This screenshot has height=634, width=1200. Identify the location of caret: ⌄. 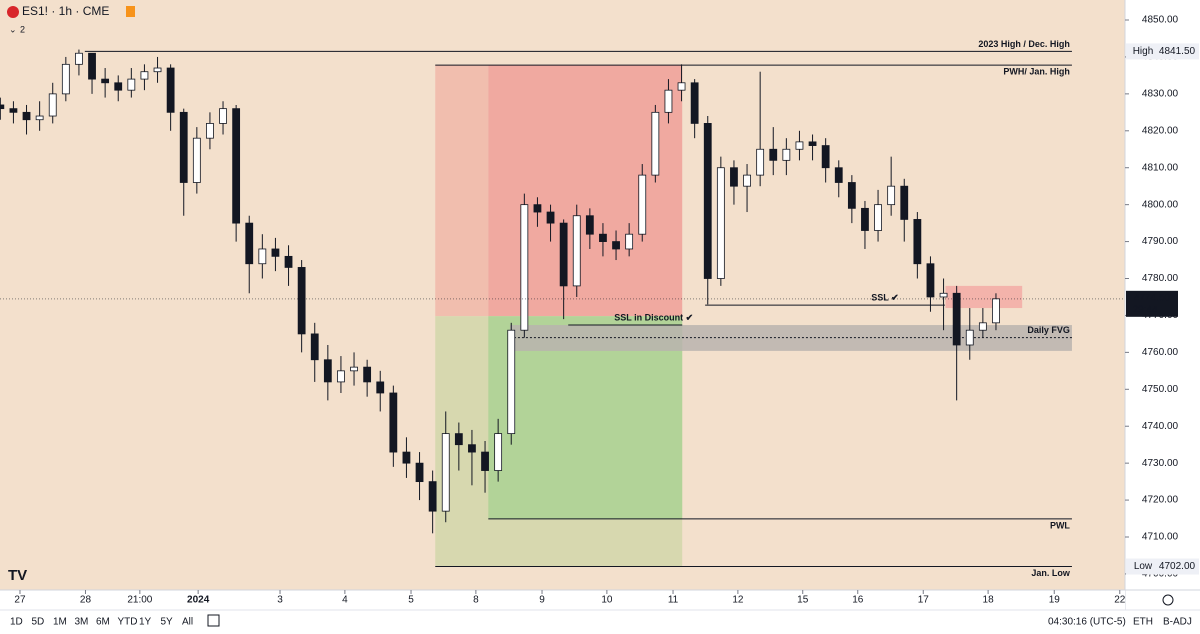
(13, 29).